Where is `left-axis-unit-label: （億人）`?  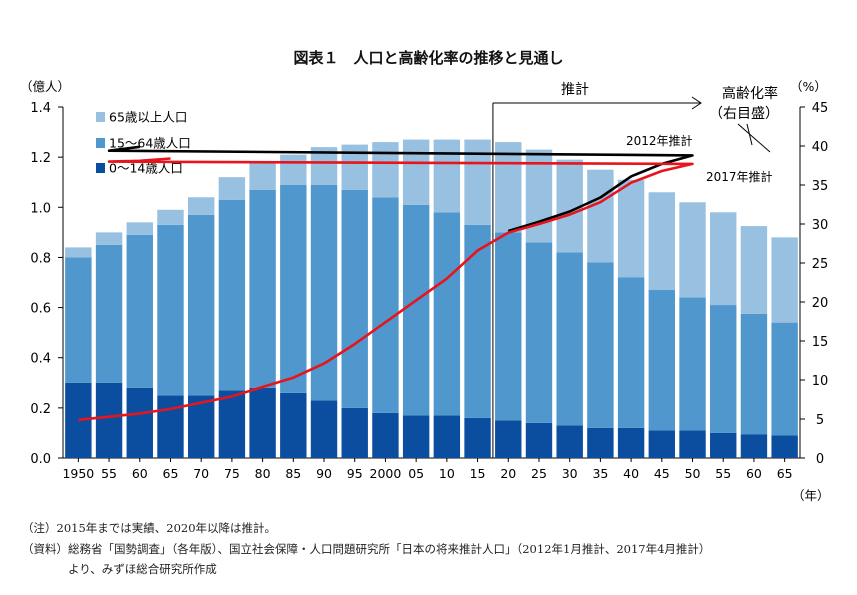
left-axis-unit-label: （億人） is located at coordinates (45, 86).